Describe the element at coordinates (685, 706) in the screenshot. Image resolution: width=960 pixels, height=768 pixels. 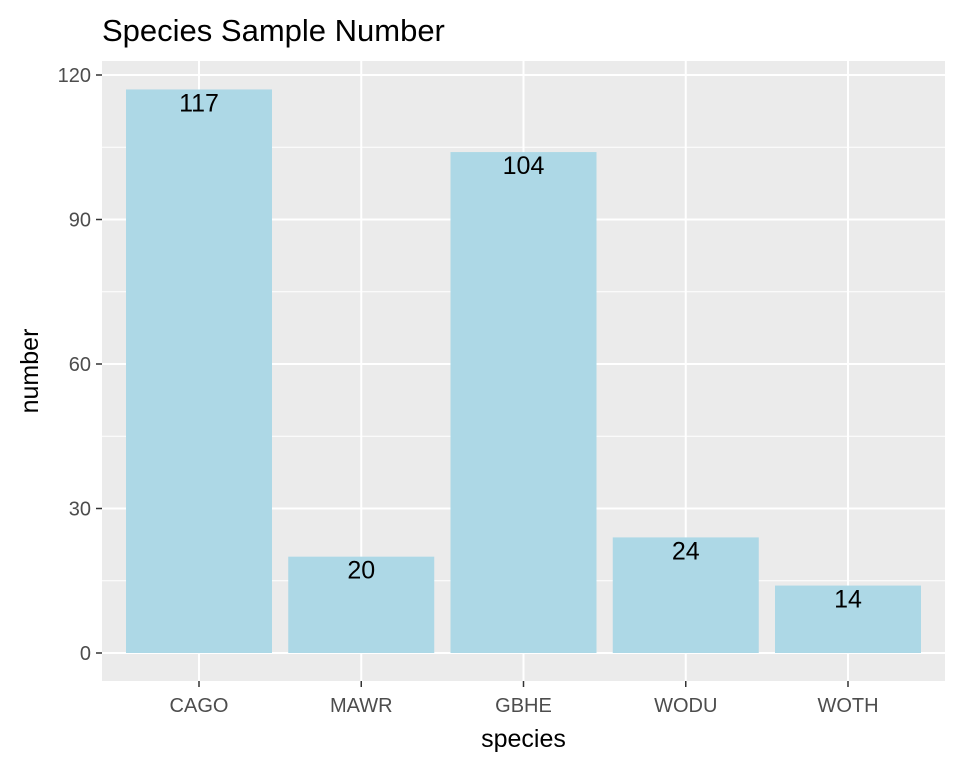
I see `x-tick-label: WODU` at that location.